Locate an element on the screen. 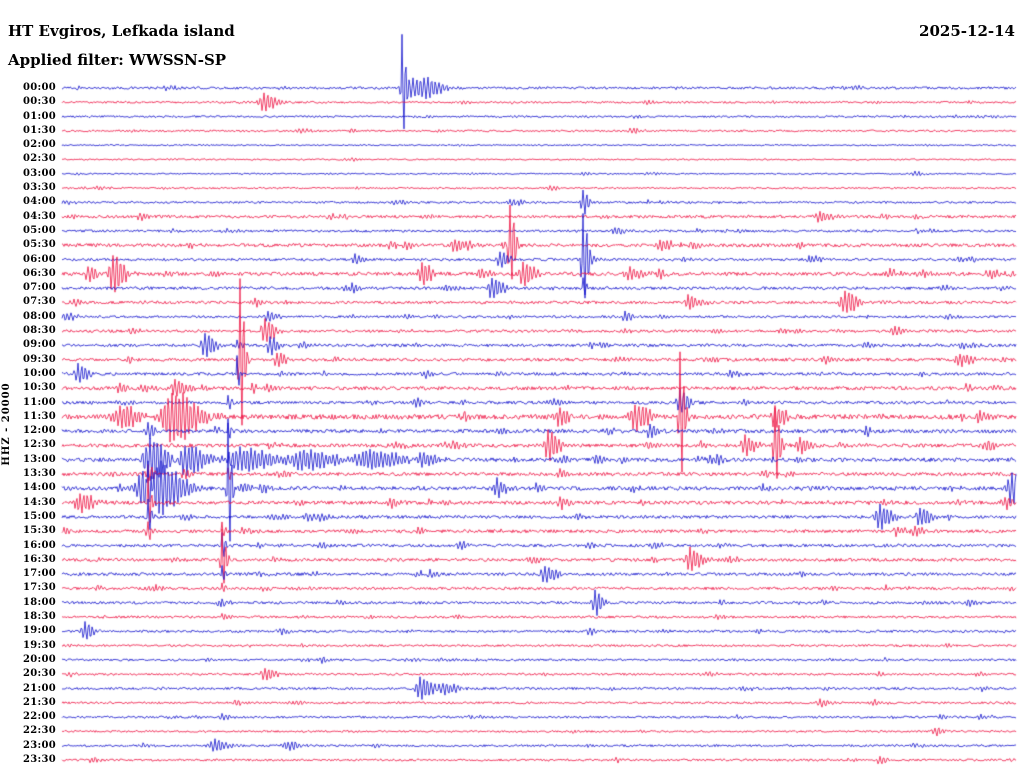 The image size is (1024, 780). time-label: 03:30 is located at coordinates (39, 188).